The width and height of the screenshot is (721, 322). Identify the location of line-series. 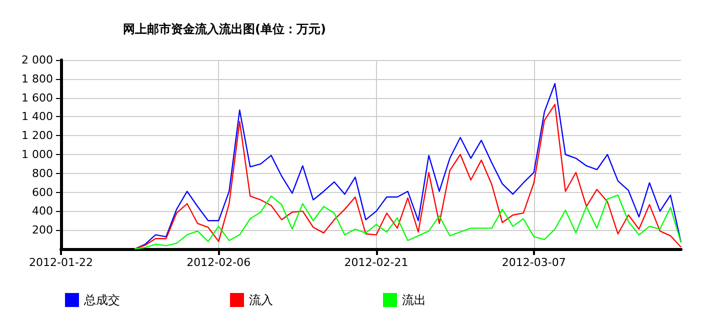
(408, 222).